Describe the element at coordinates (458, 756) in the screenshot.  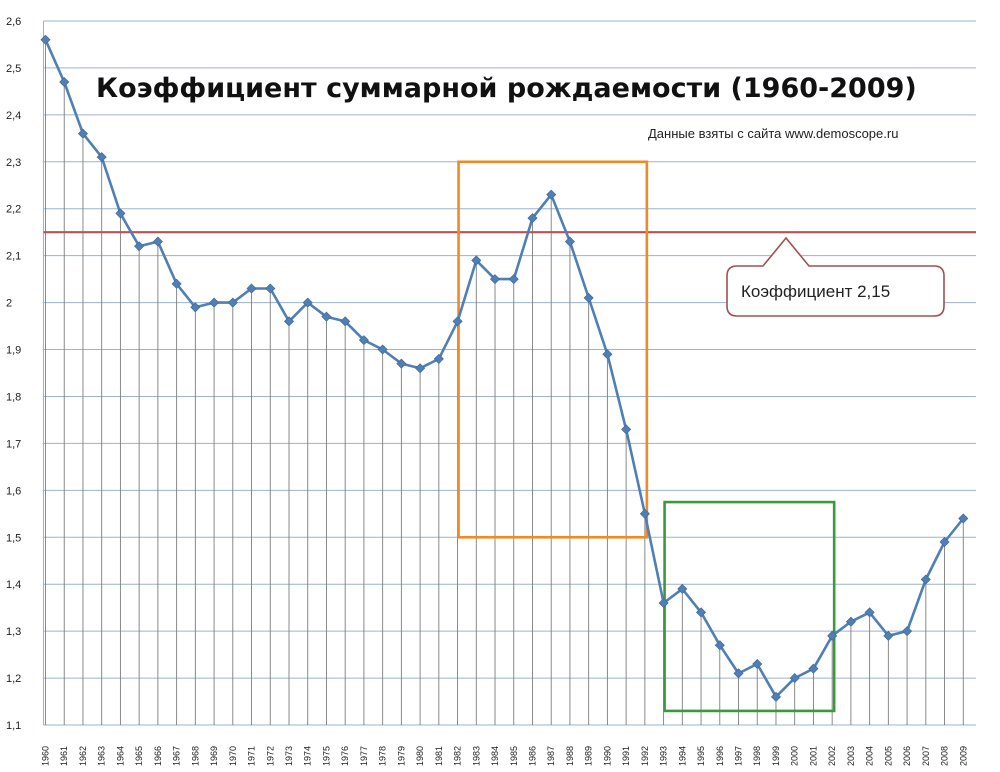
I see `x-tick-label: 1982` at that location.